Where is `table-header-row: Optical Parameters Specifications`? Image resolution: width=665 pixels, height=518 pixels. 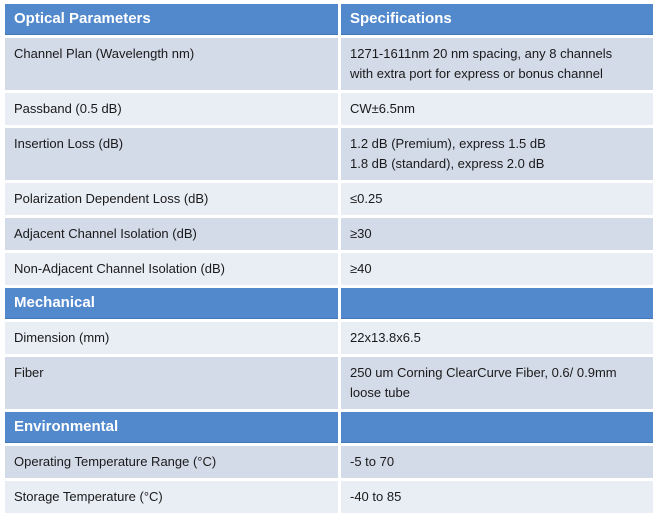 table-header-row: Optical Parameters Specifications is located at coordinates (329, 19).